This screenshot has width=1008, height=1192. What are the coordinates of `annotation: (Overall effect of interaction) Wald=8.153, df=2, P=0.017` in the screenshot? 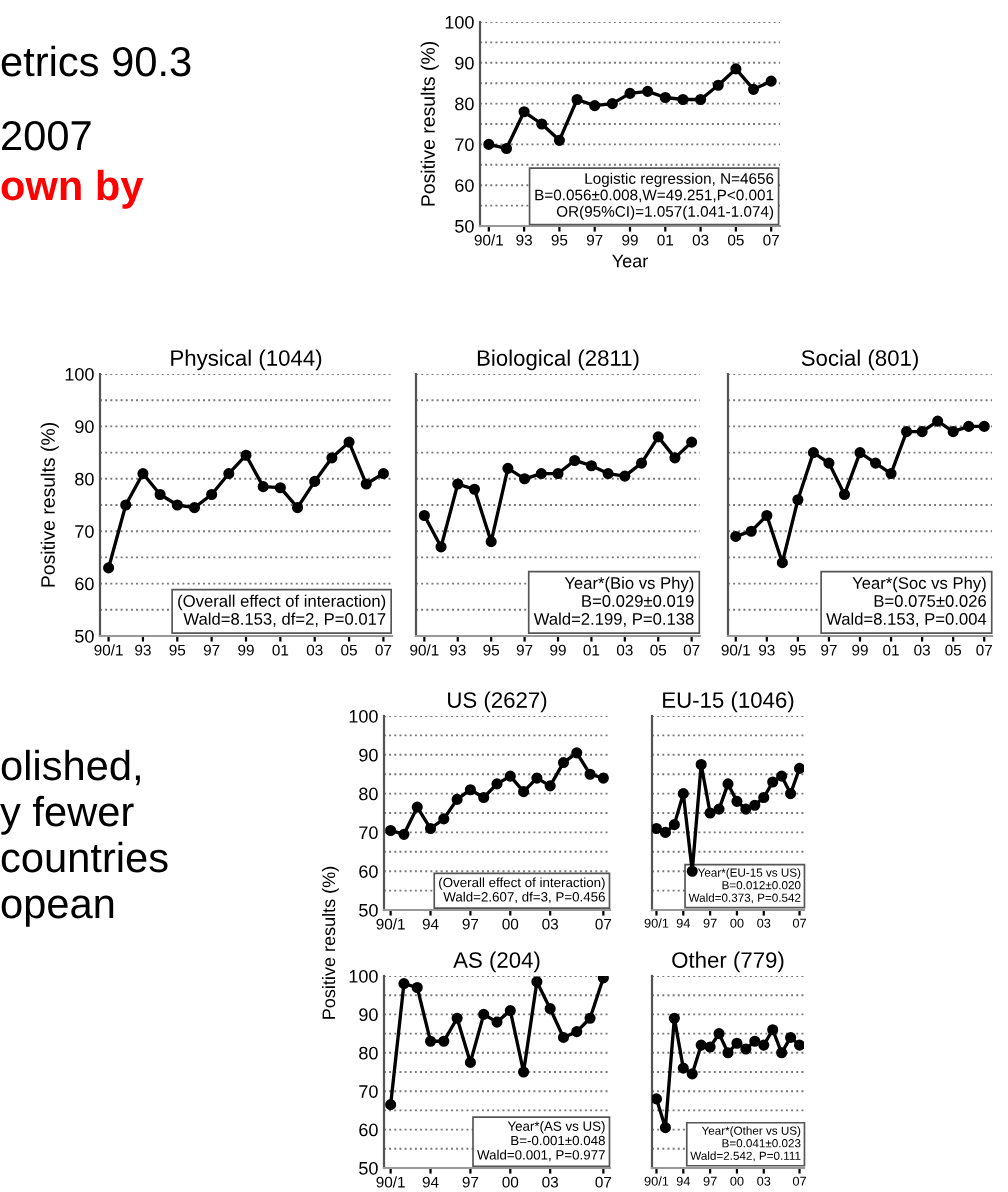 It's located at (282, 610).